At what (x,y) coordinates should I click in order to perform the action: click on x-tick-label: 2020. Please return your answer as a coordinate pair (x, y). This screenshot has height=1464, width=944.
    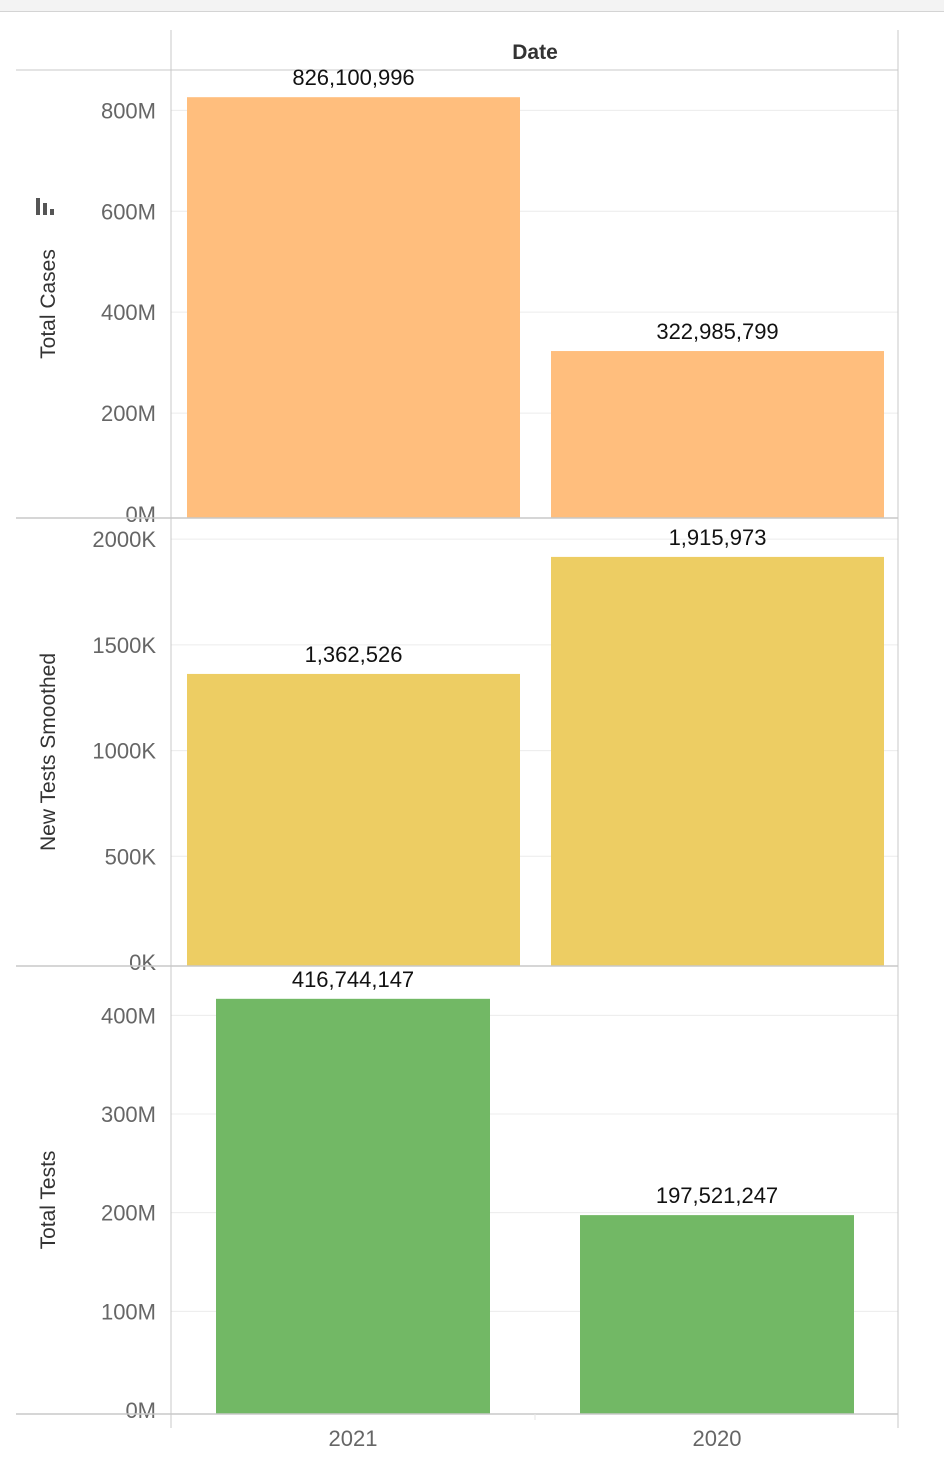
    Looking at the image, I should click on (717, 1438).